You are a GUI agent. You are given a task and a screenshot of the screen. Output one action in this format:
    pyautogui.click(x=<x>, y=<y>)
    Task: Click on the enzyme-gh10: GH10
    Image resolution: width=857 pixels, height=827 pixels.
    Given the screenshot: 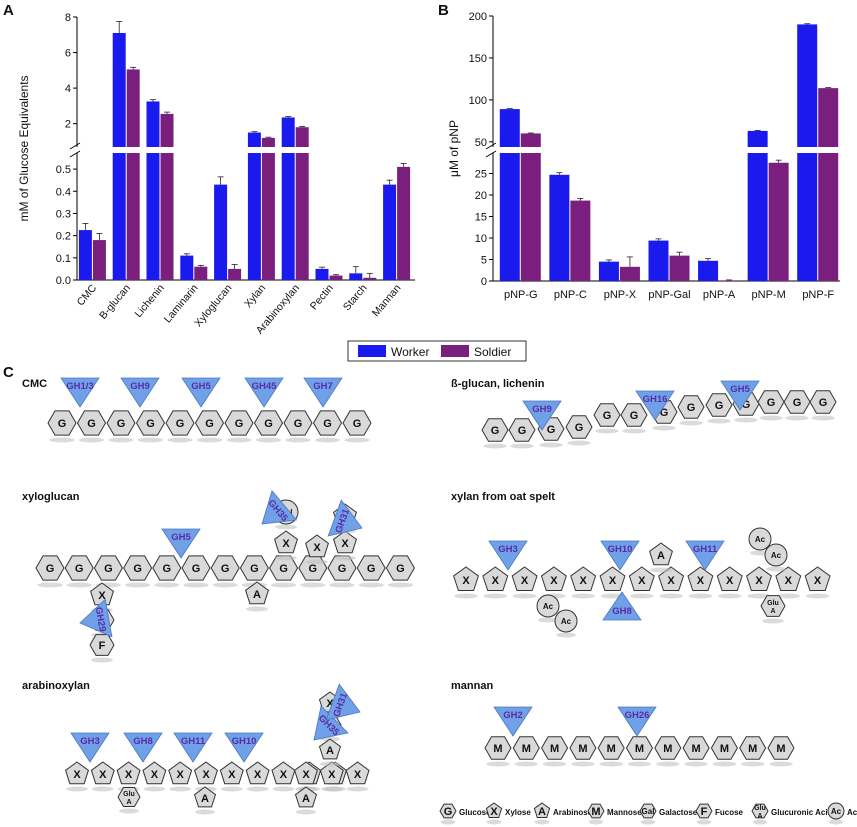 What is the action you would take?
    pyautogui.click(x=244, y=747)
    